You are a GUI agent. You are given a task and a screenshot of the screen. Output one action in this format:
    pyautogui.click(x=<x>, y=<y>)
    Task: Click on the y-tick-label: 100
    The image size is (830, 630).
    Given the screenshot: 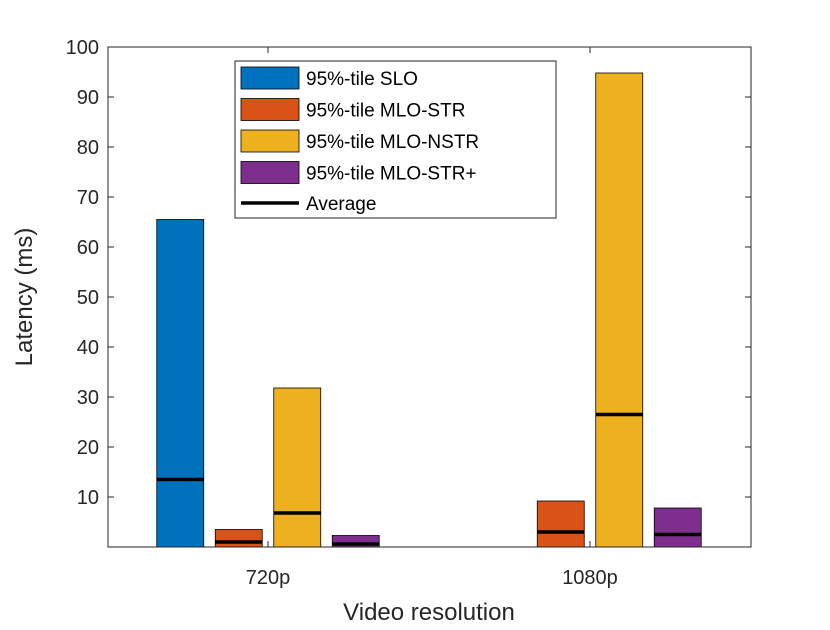 What is the action you would take?
    pyautogui.click(x=82, y=48)
    